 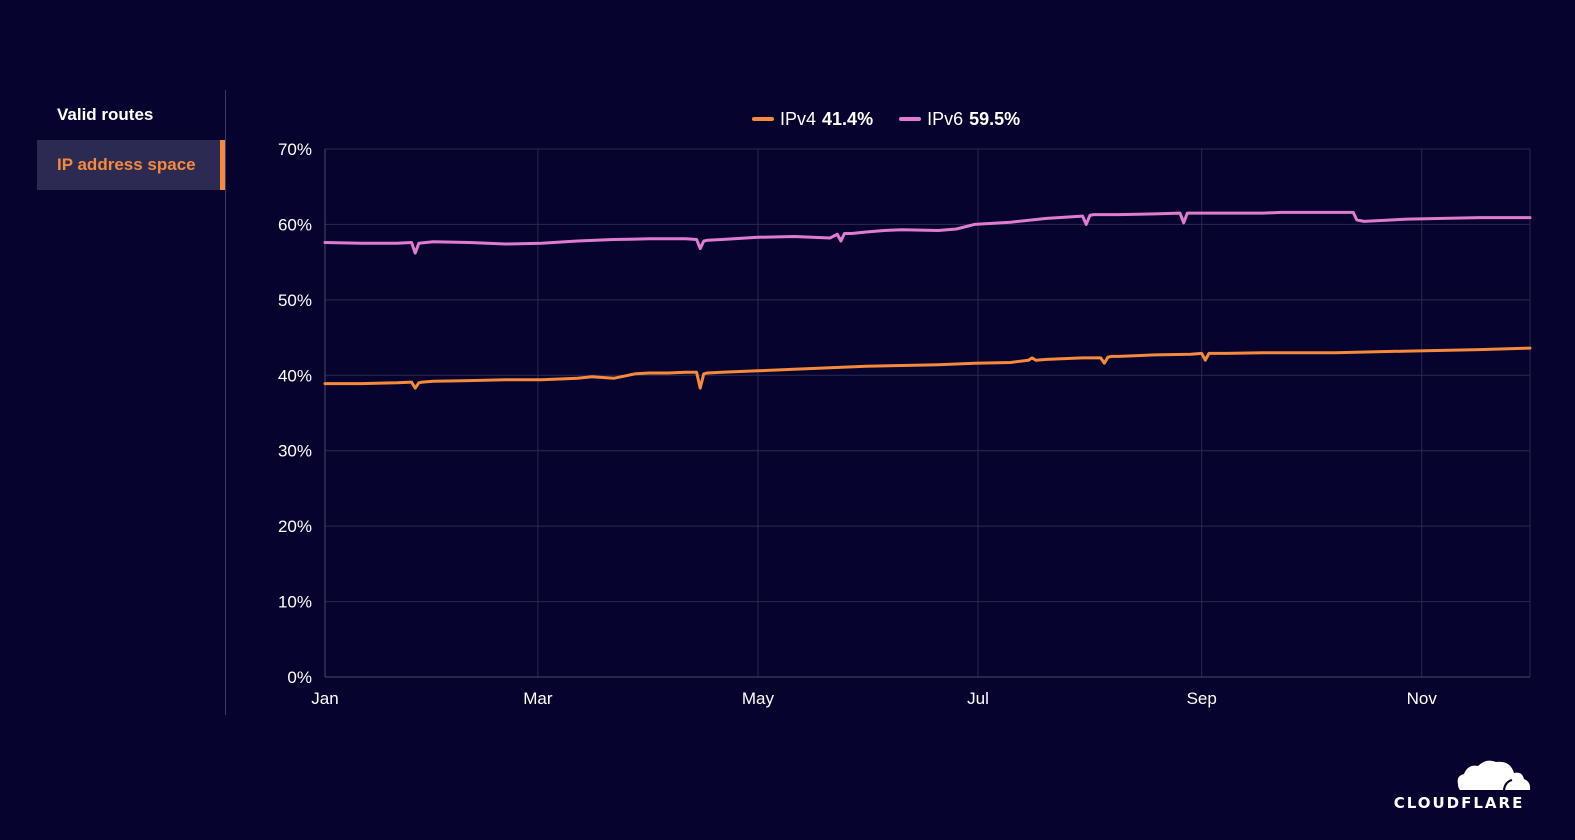 What do you see at coordinates (758, 698) in the screenshot?
I see `x-tick-label: May` at bounding box center [758, 698].